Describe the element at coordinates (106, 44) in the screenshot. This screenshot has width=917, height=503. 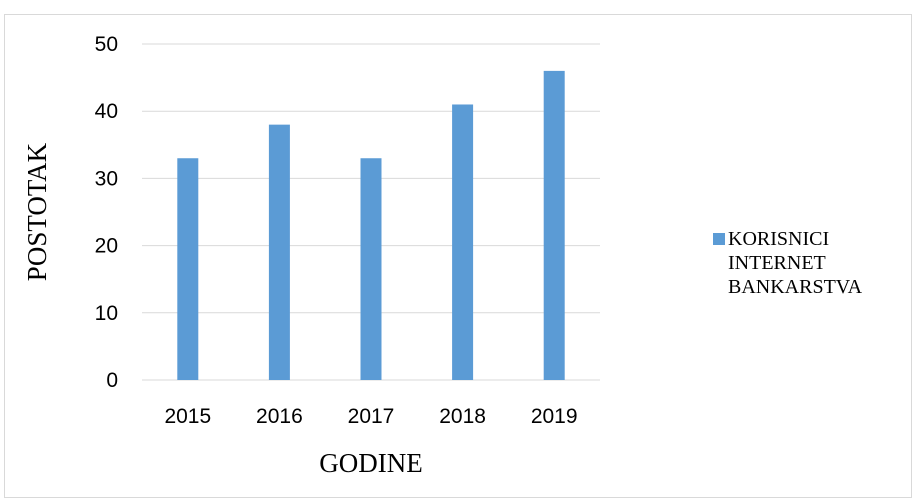
I see `y-tick-label: 50` at that location.